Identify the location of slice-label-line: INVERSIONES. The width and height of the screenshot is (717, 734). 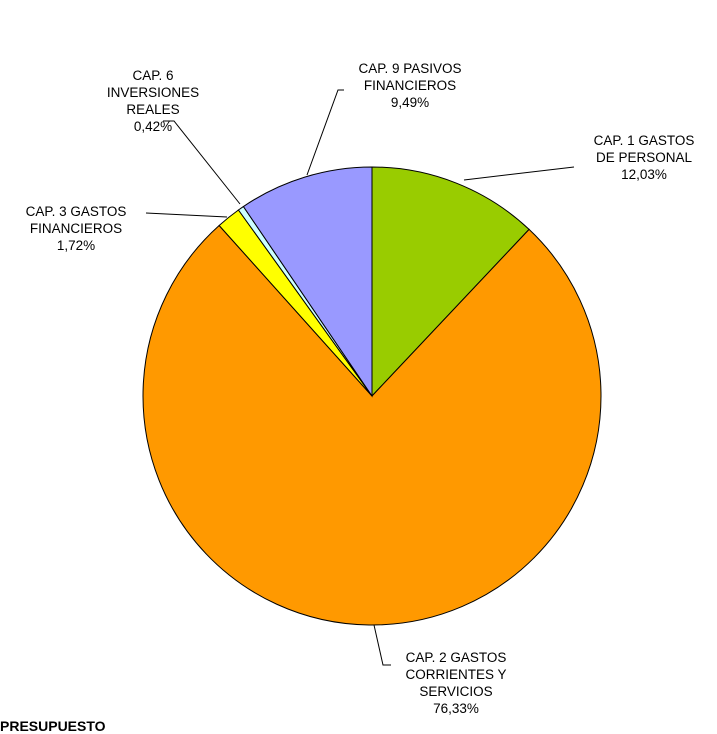
(153, 92).